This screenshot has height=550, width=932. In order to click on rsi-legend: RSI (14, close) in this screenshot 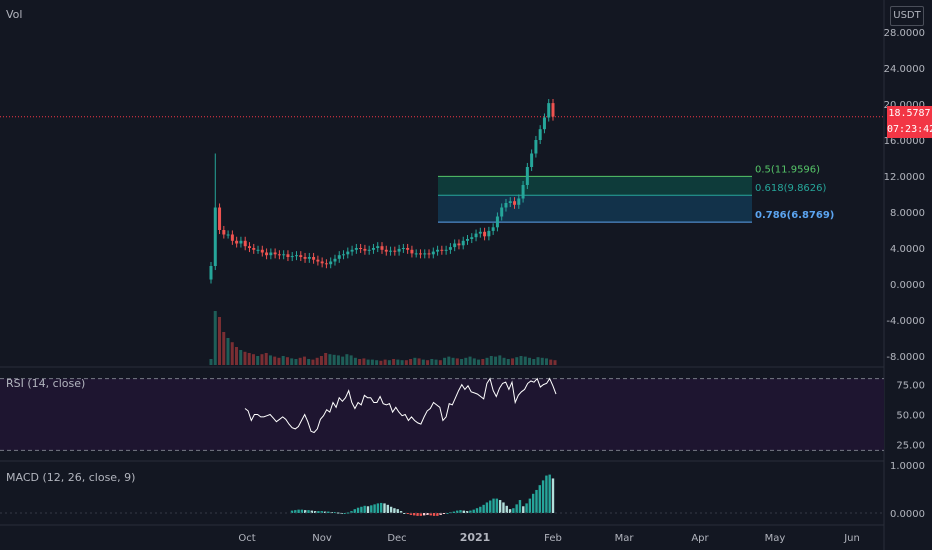, I will do `click(46, 383)`.